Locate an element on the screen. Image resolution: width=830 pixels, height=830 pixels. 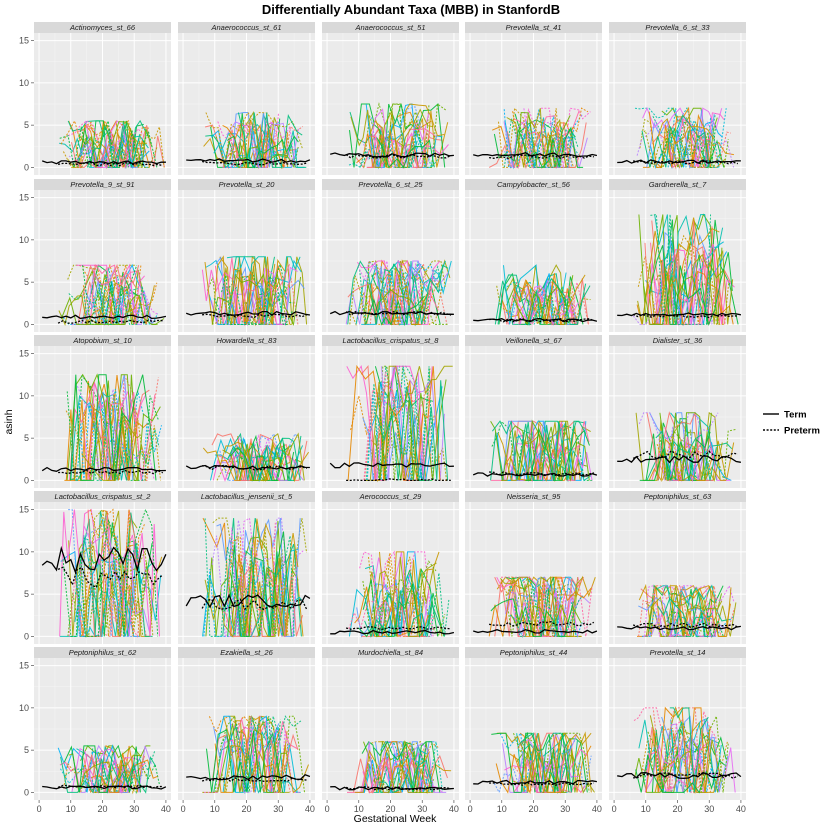
facet-label: Dialister_st_36 is located at coordinates (678, 340).